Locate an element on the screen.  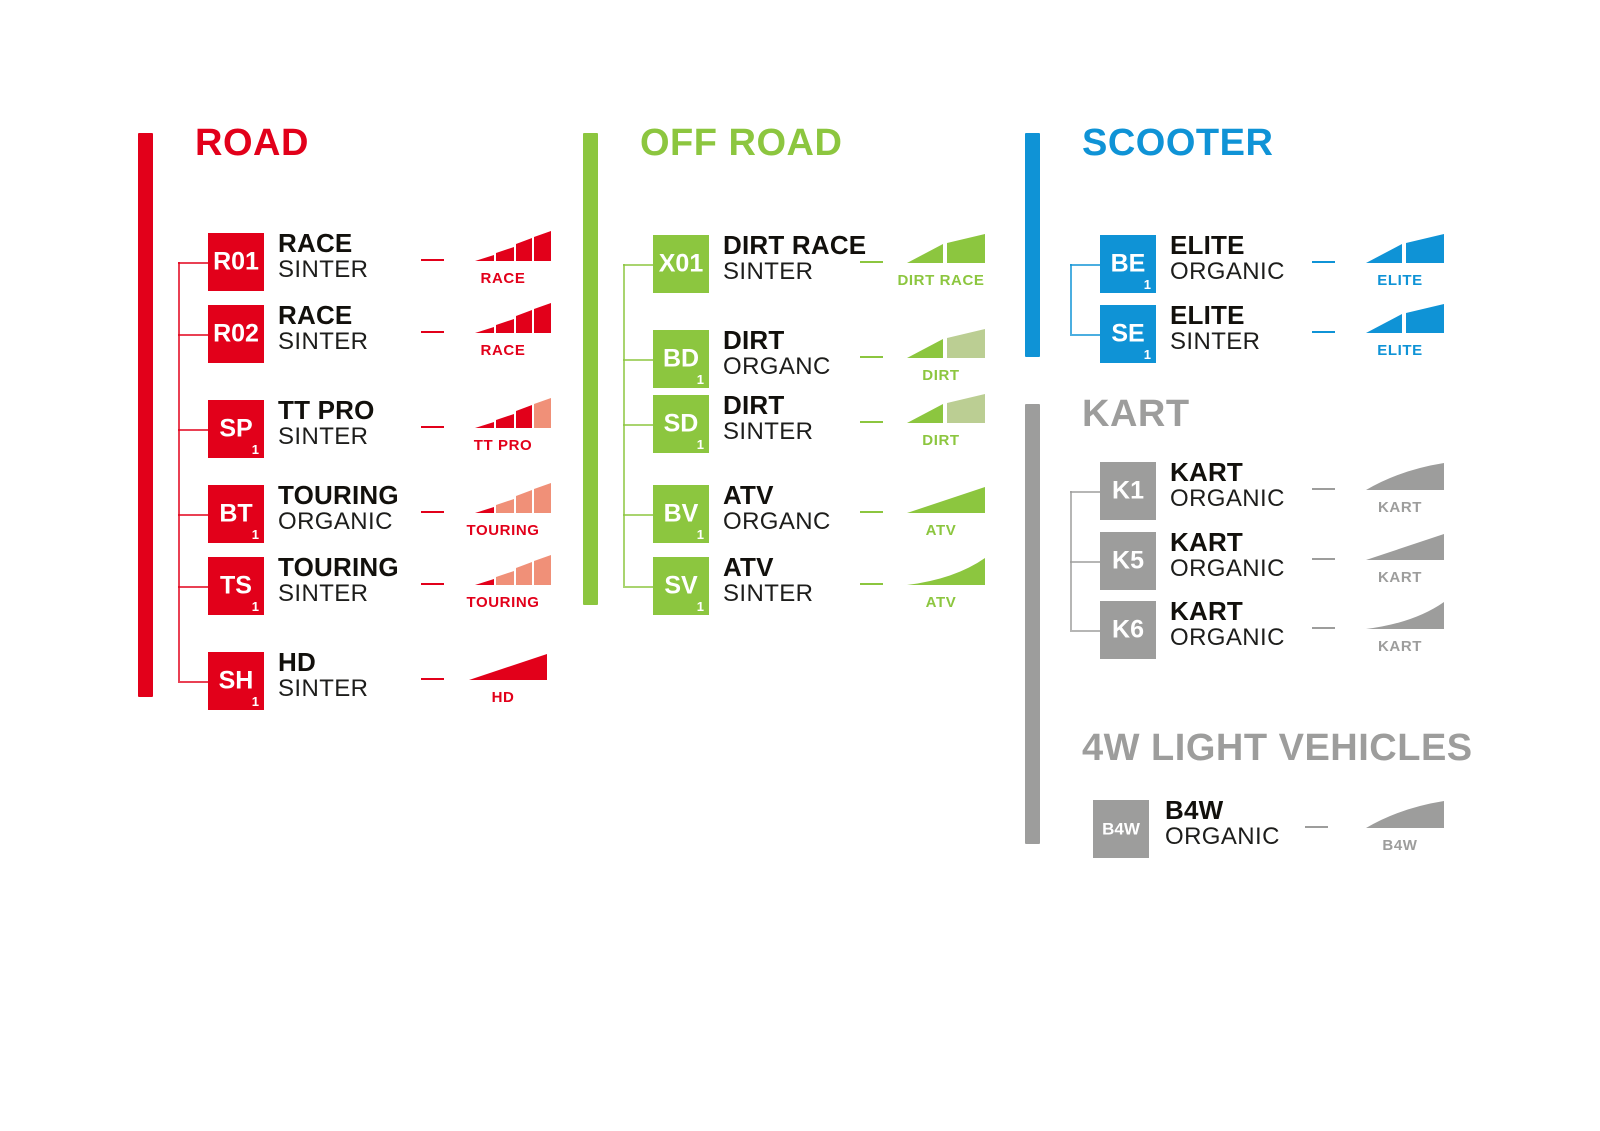
product-code-box: X01 is located at coordinates (681, 264).